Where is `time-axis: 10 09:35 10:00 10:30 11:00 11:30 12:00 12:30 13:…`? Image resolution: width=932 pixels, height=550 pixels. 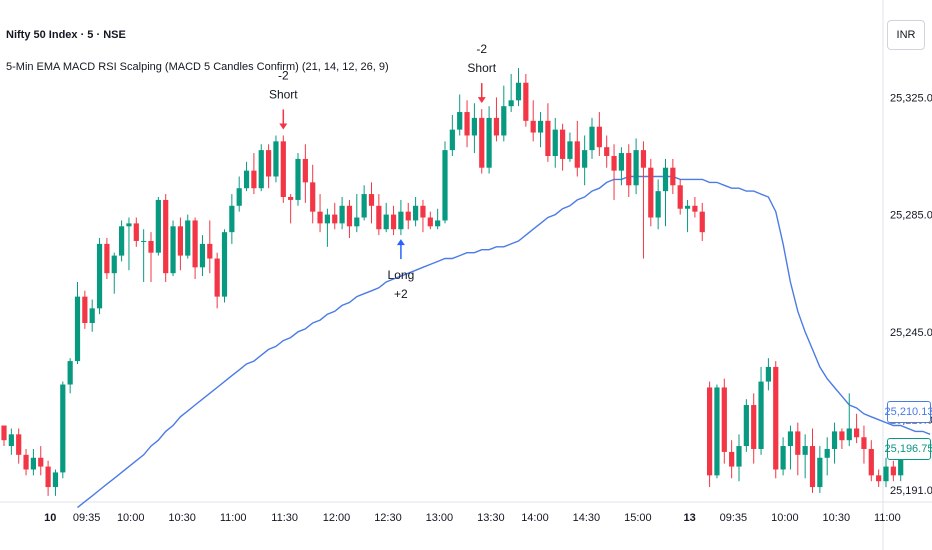 time-axis: 10 09:35 10:00 10:30 11:00 11:30 12:00 12:30 13:… is located at coordinates (472, 518).